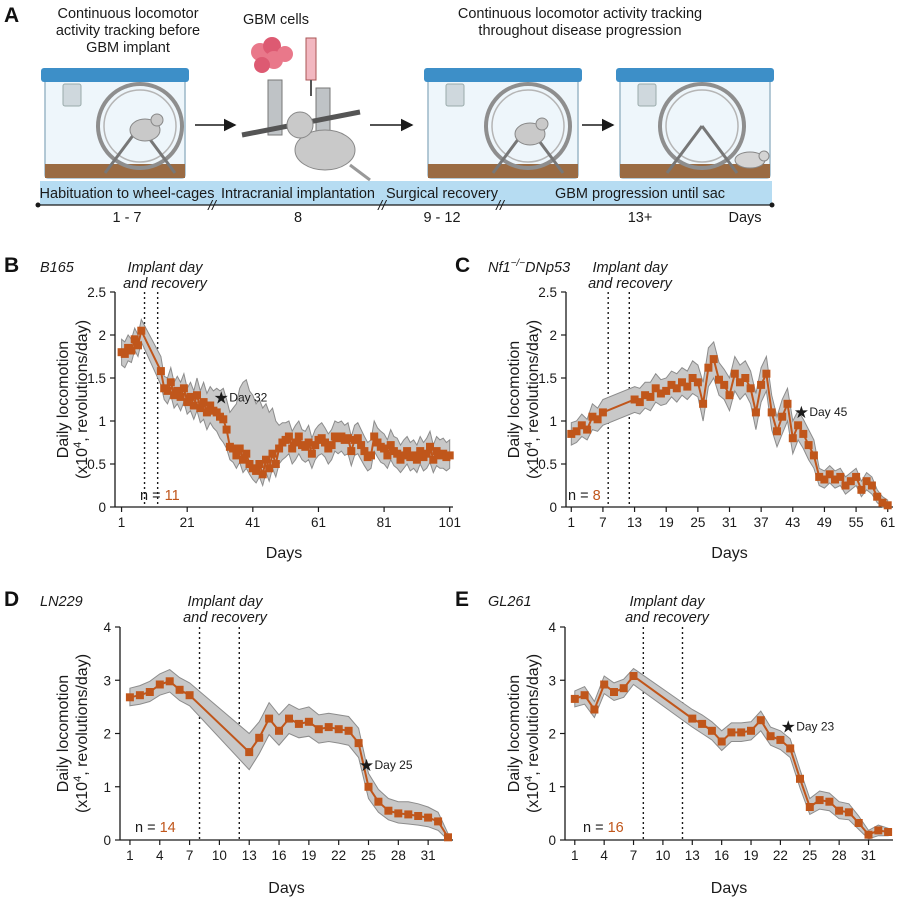 This screenshot has width=900, height=903. Describe the element at coordinates (729, 888) in the screenshot. I see `x-axis-label: Days` at that location.